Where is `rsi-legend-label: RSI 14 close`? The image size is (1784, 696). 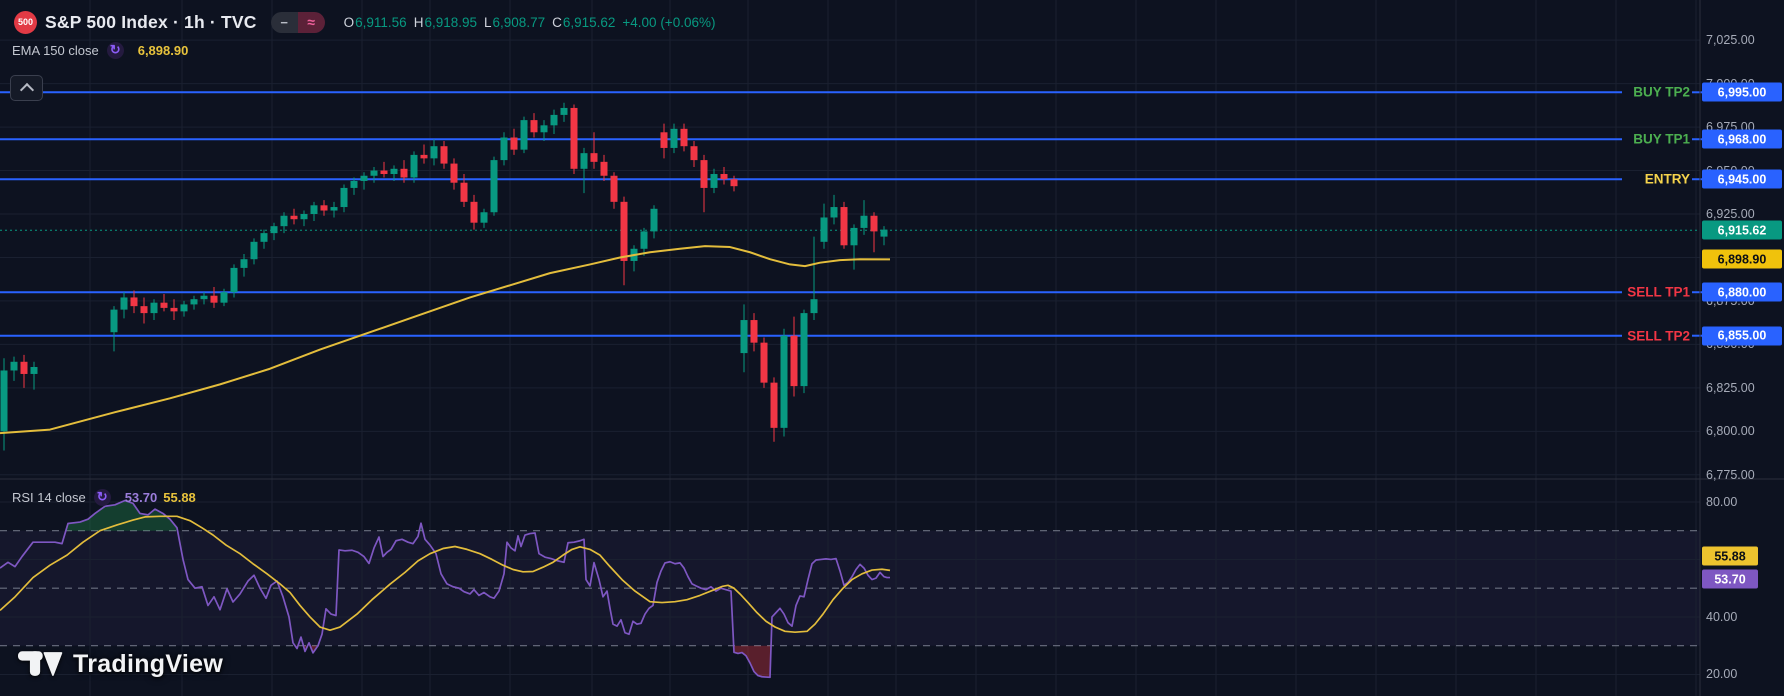 rsi-legend-label: RSI 14 close is located at coordinates (49, 497).